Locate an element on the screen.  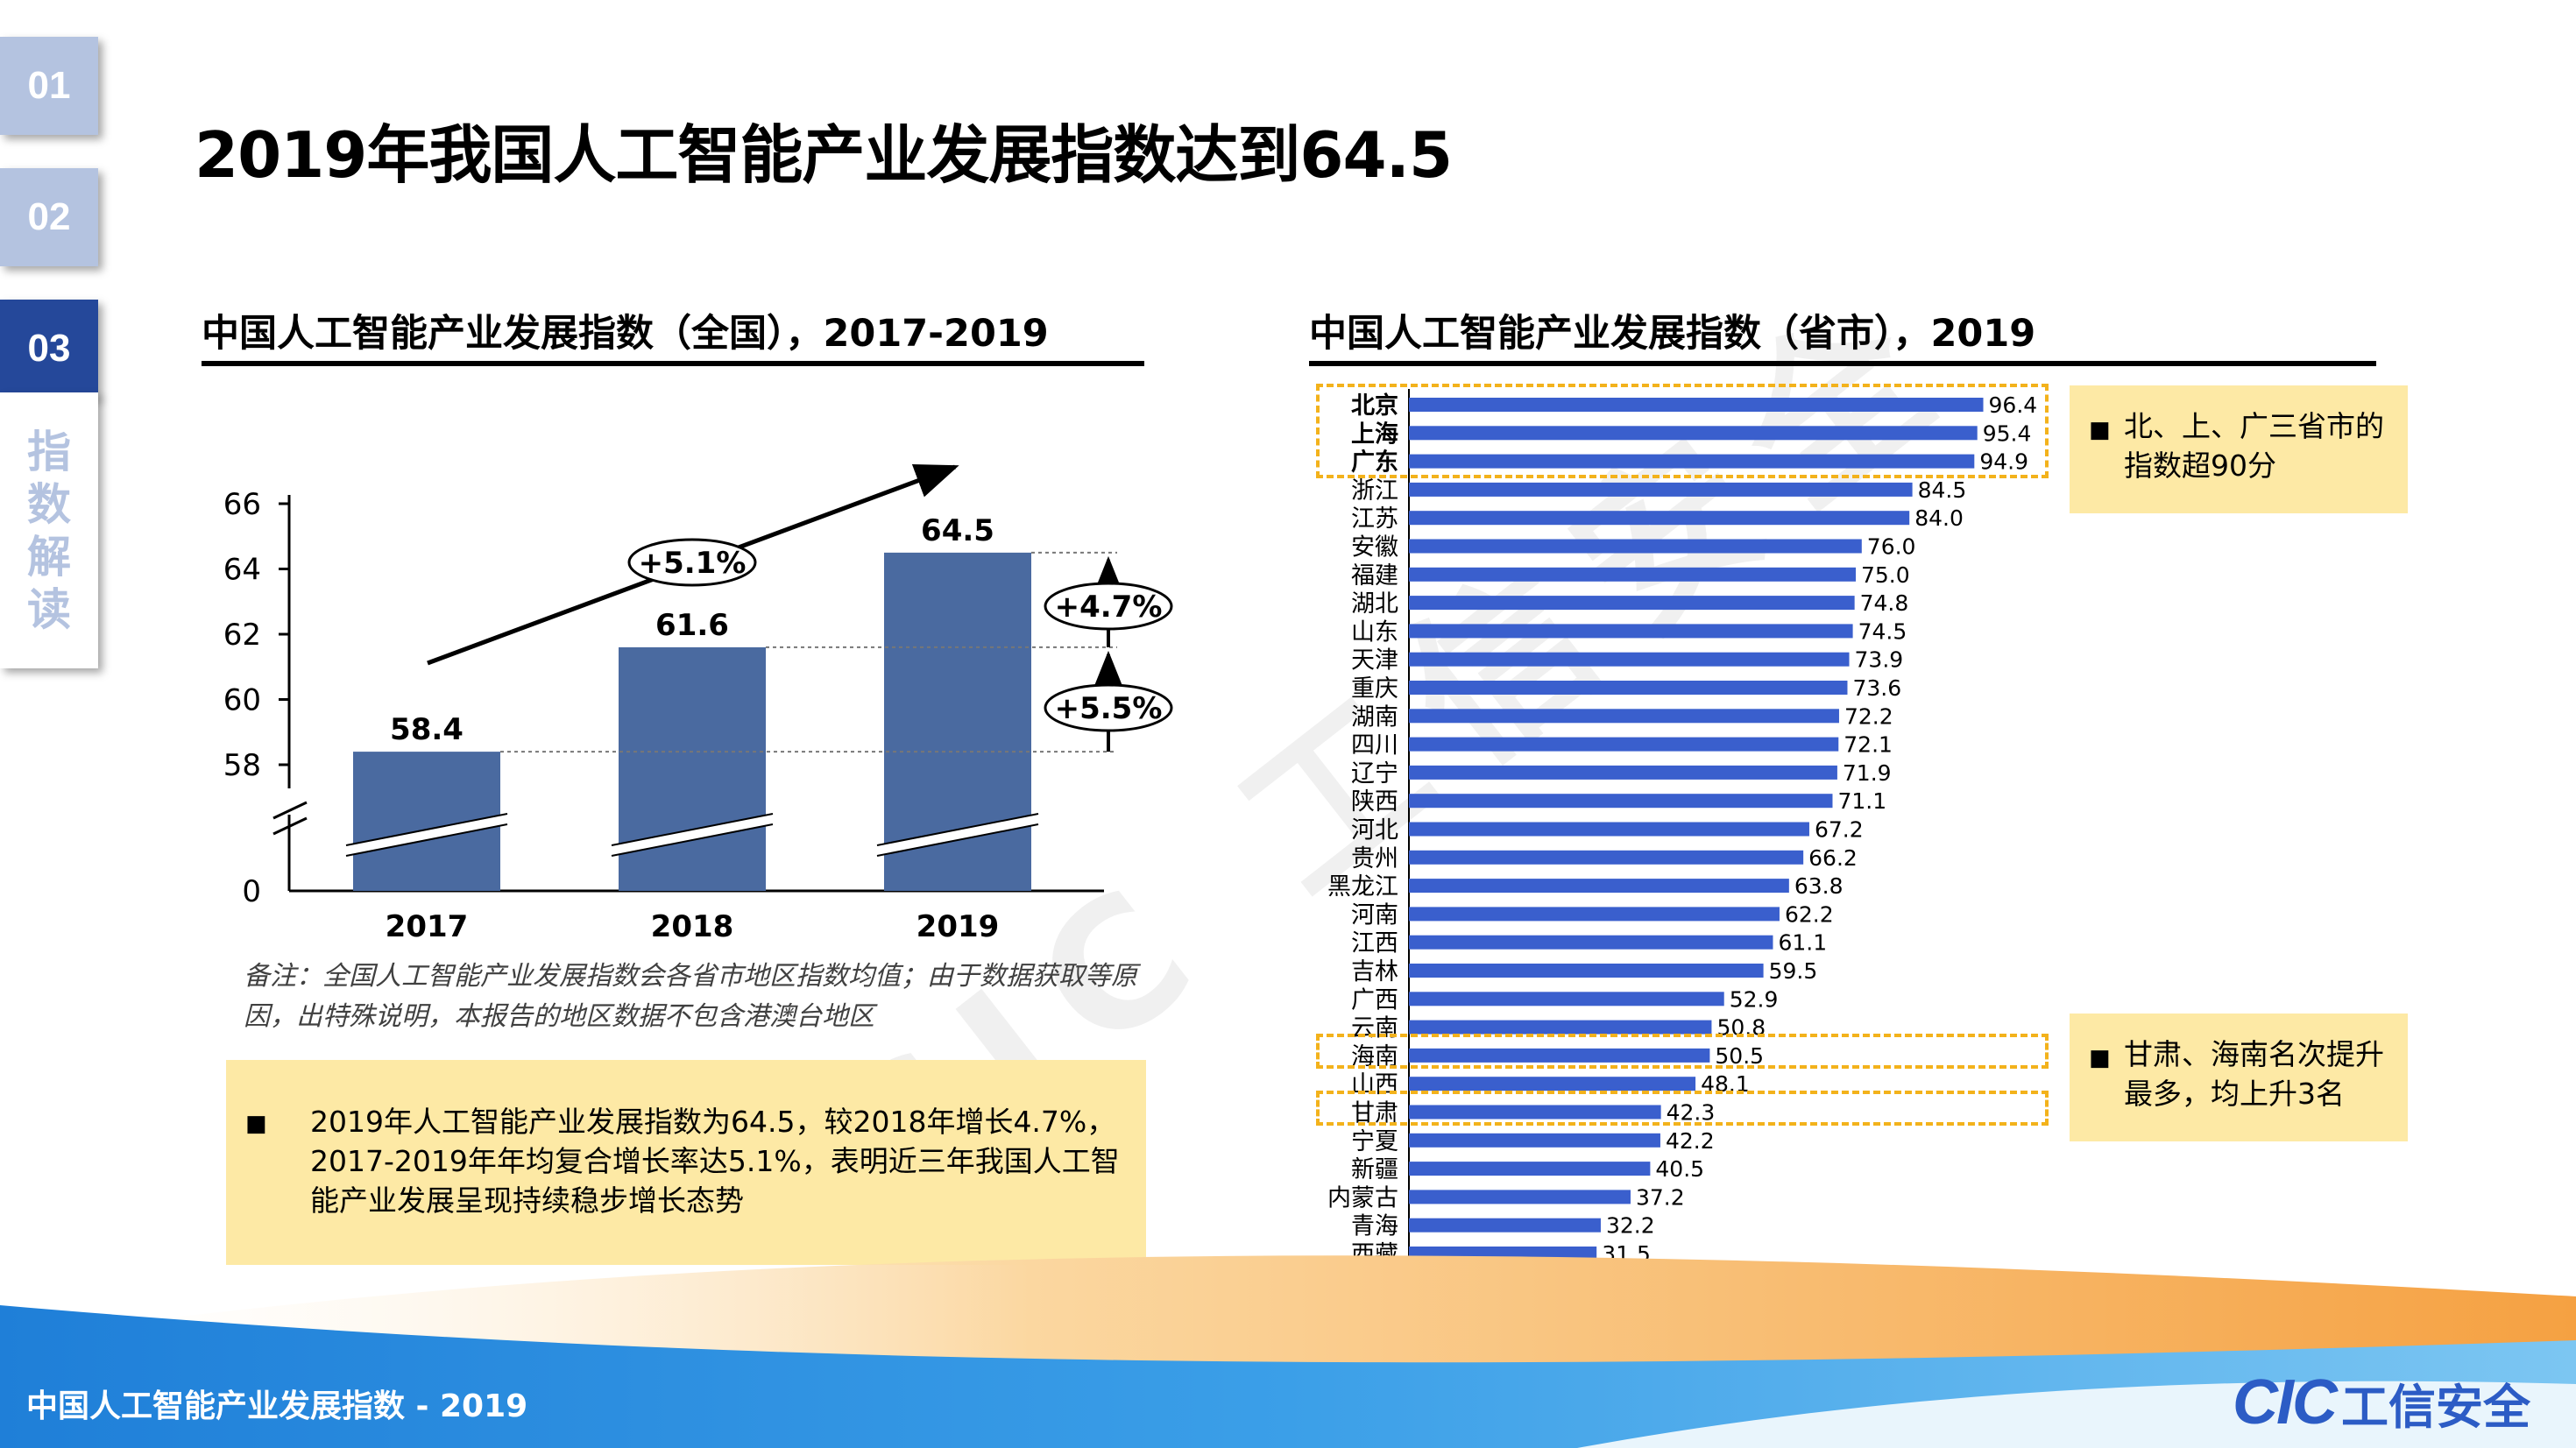
province-value-label: 32.2 is located at coordinates (1630, 1226).